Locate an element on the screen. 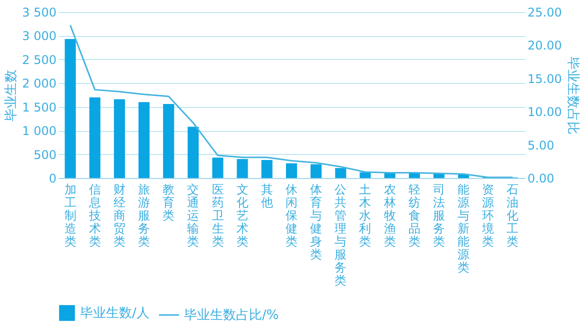  x-tick-label: 交通运输类 is located at coordinates (193, 215).